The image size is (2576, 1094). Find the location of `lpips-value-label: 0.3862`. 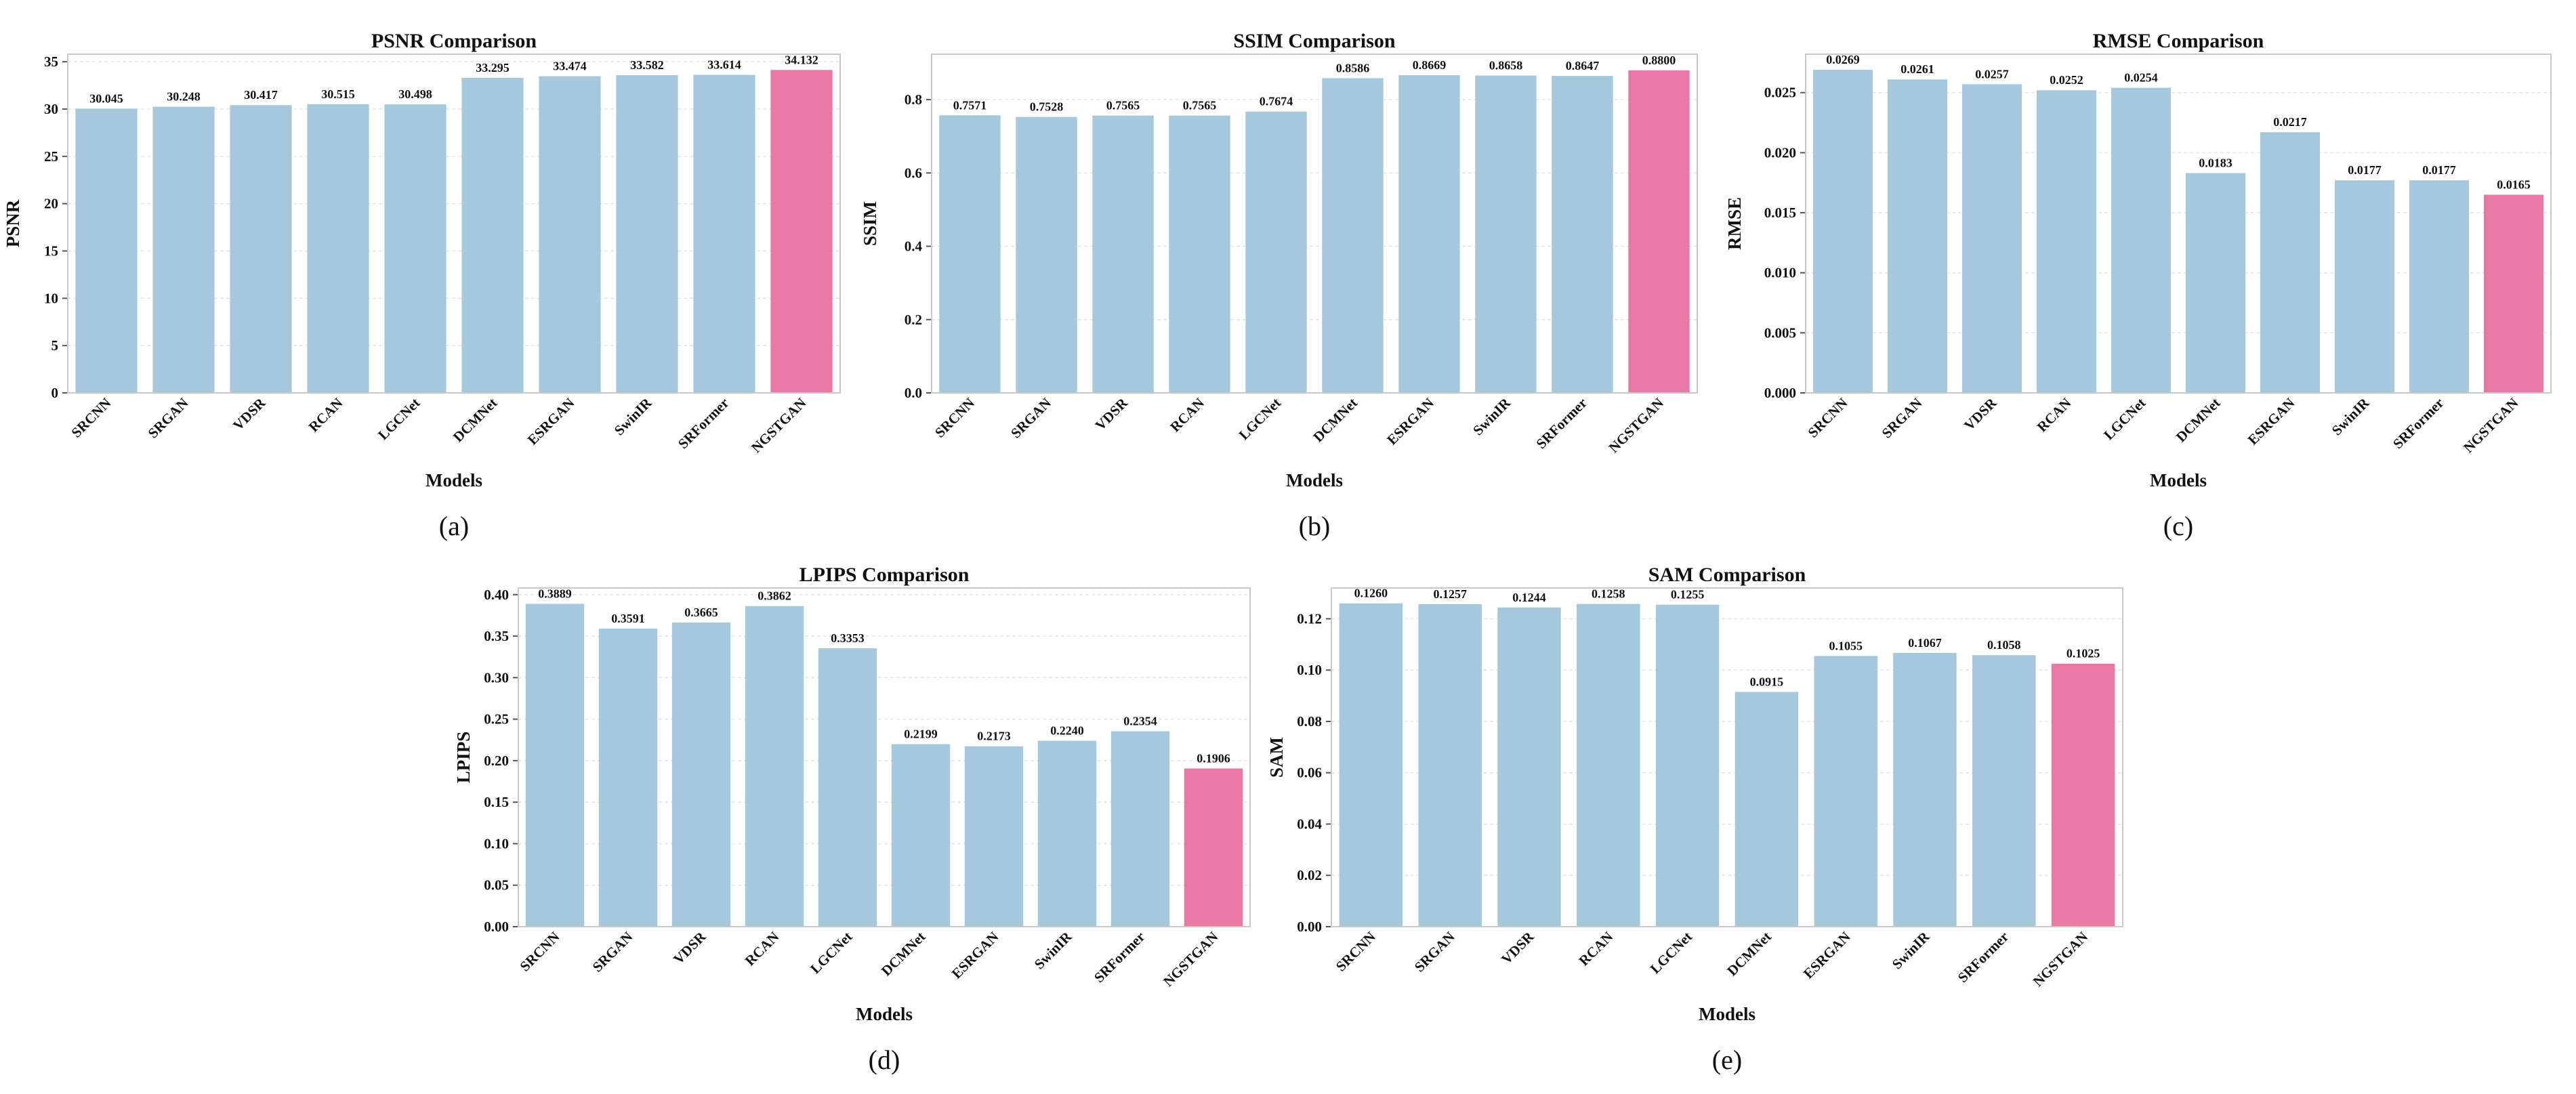

lpips-value-label: 0.3862 is located at coordinates (774, 596).